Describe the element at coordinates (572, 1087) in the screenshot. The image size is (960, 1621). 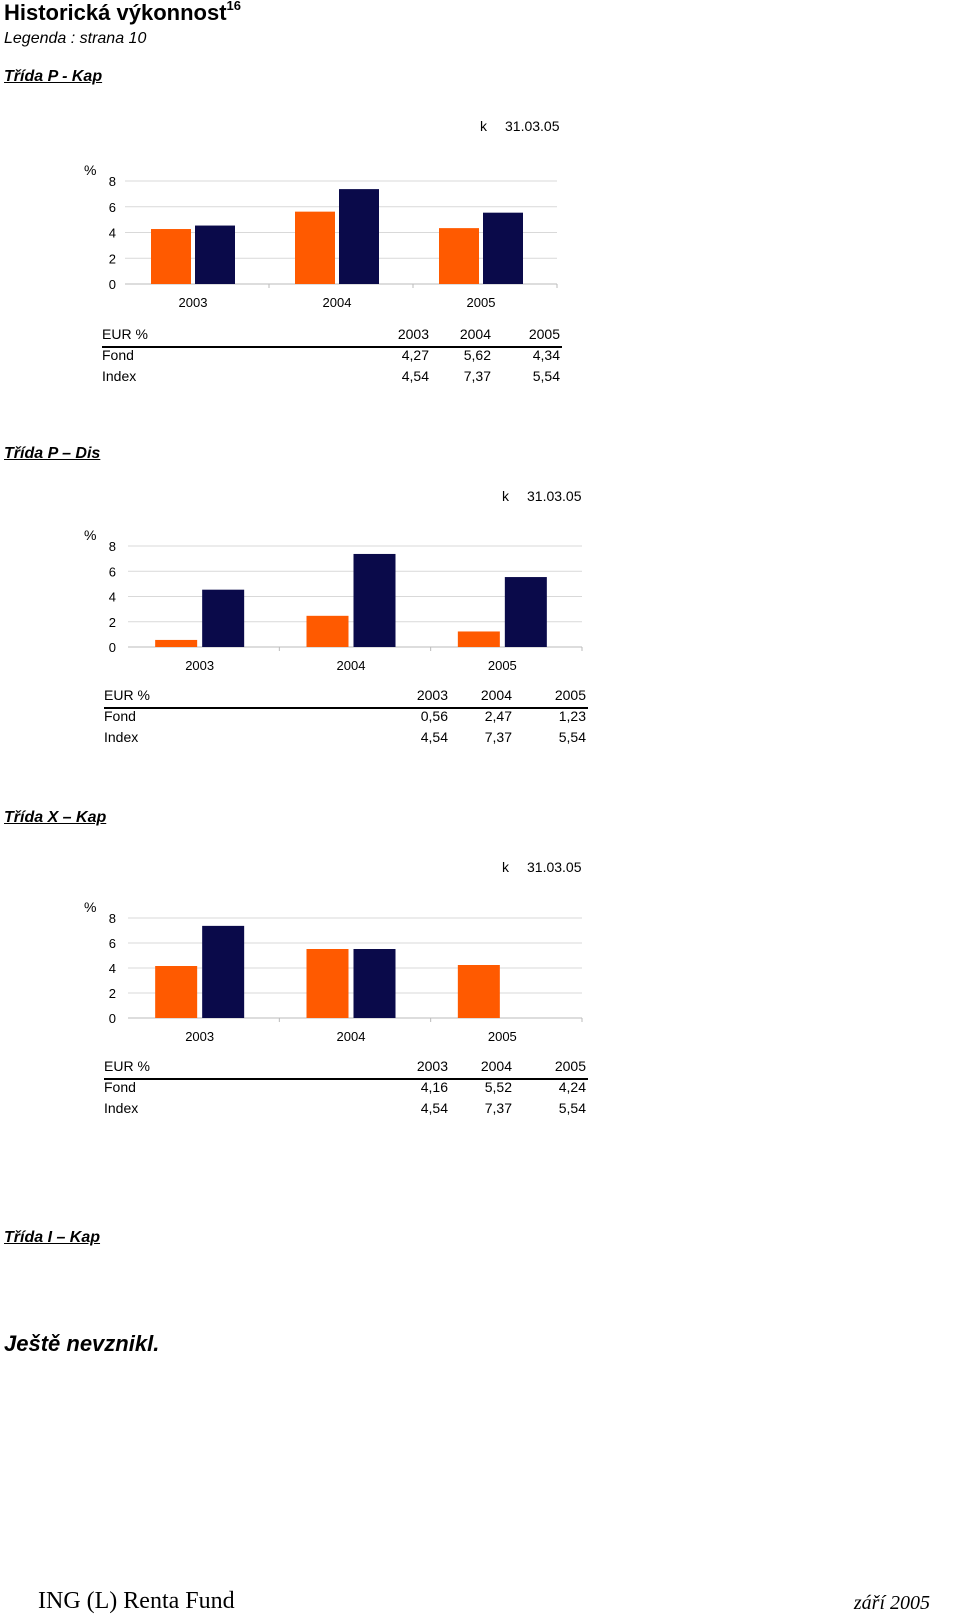
I see `cell-value: 4,24` at that location.